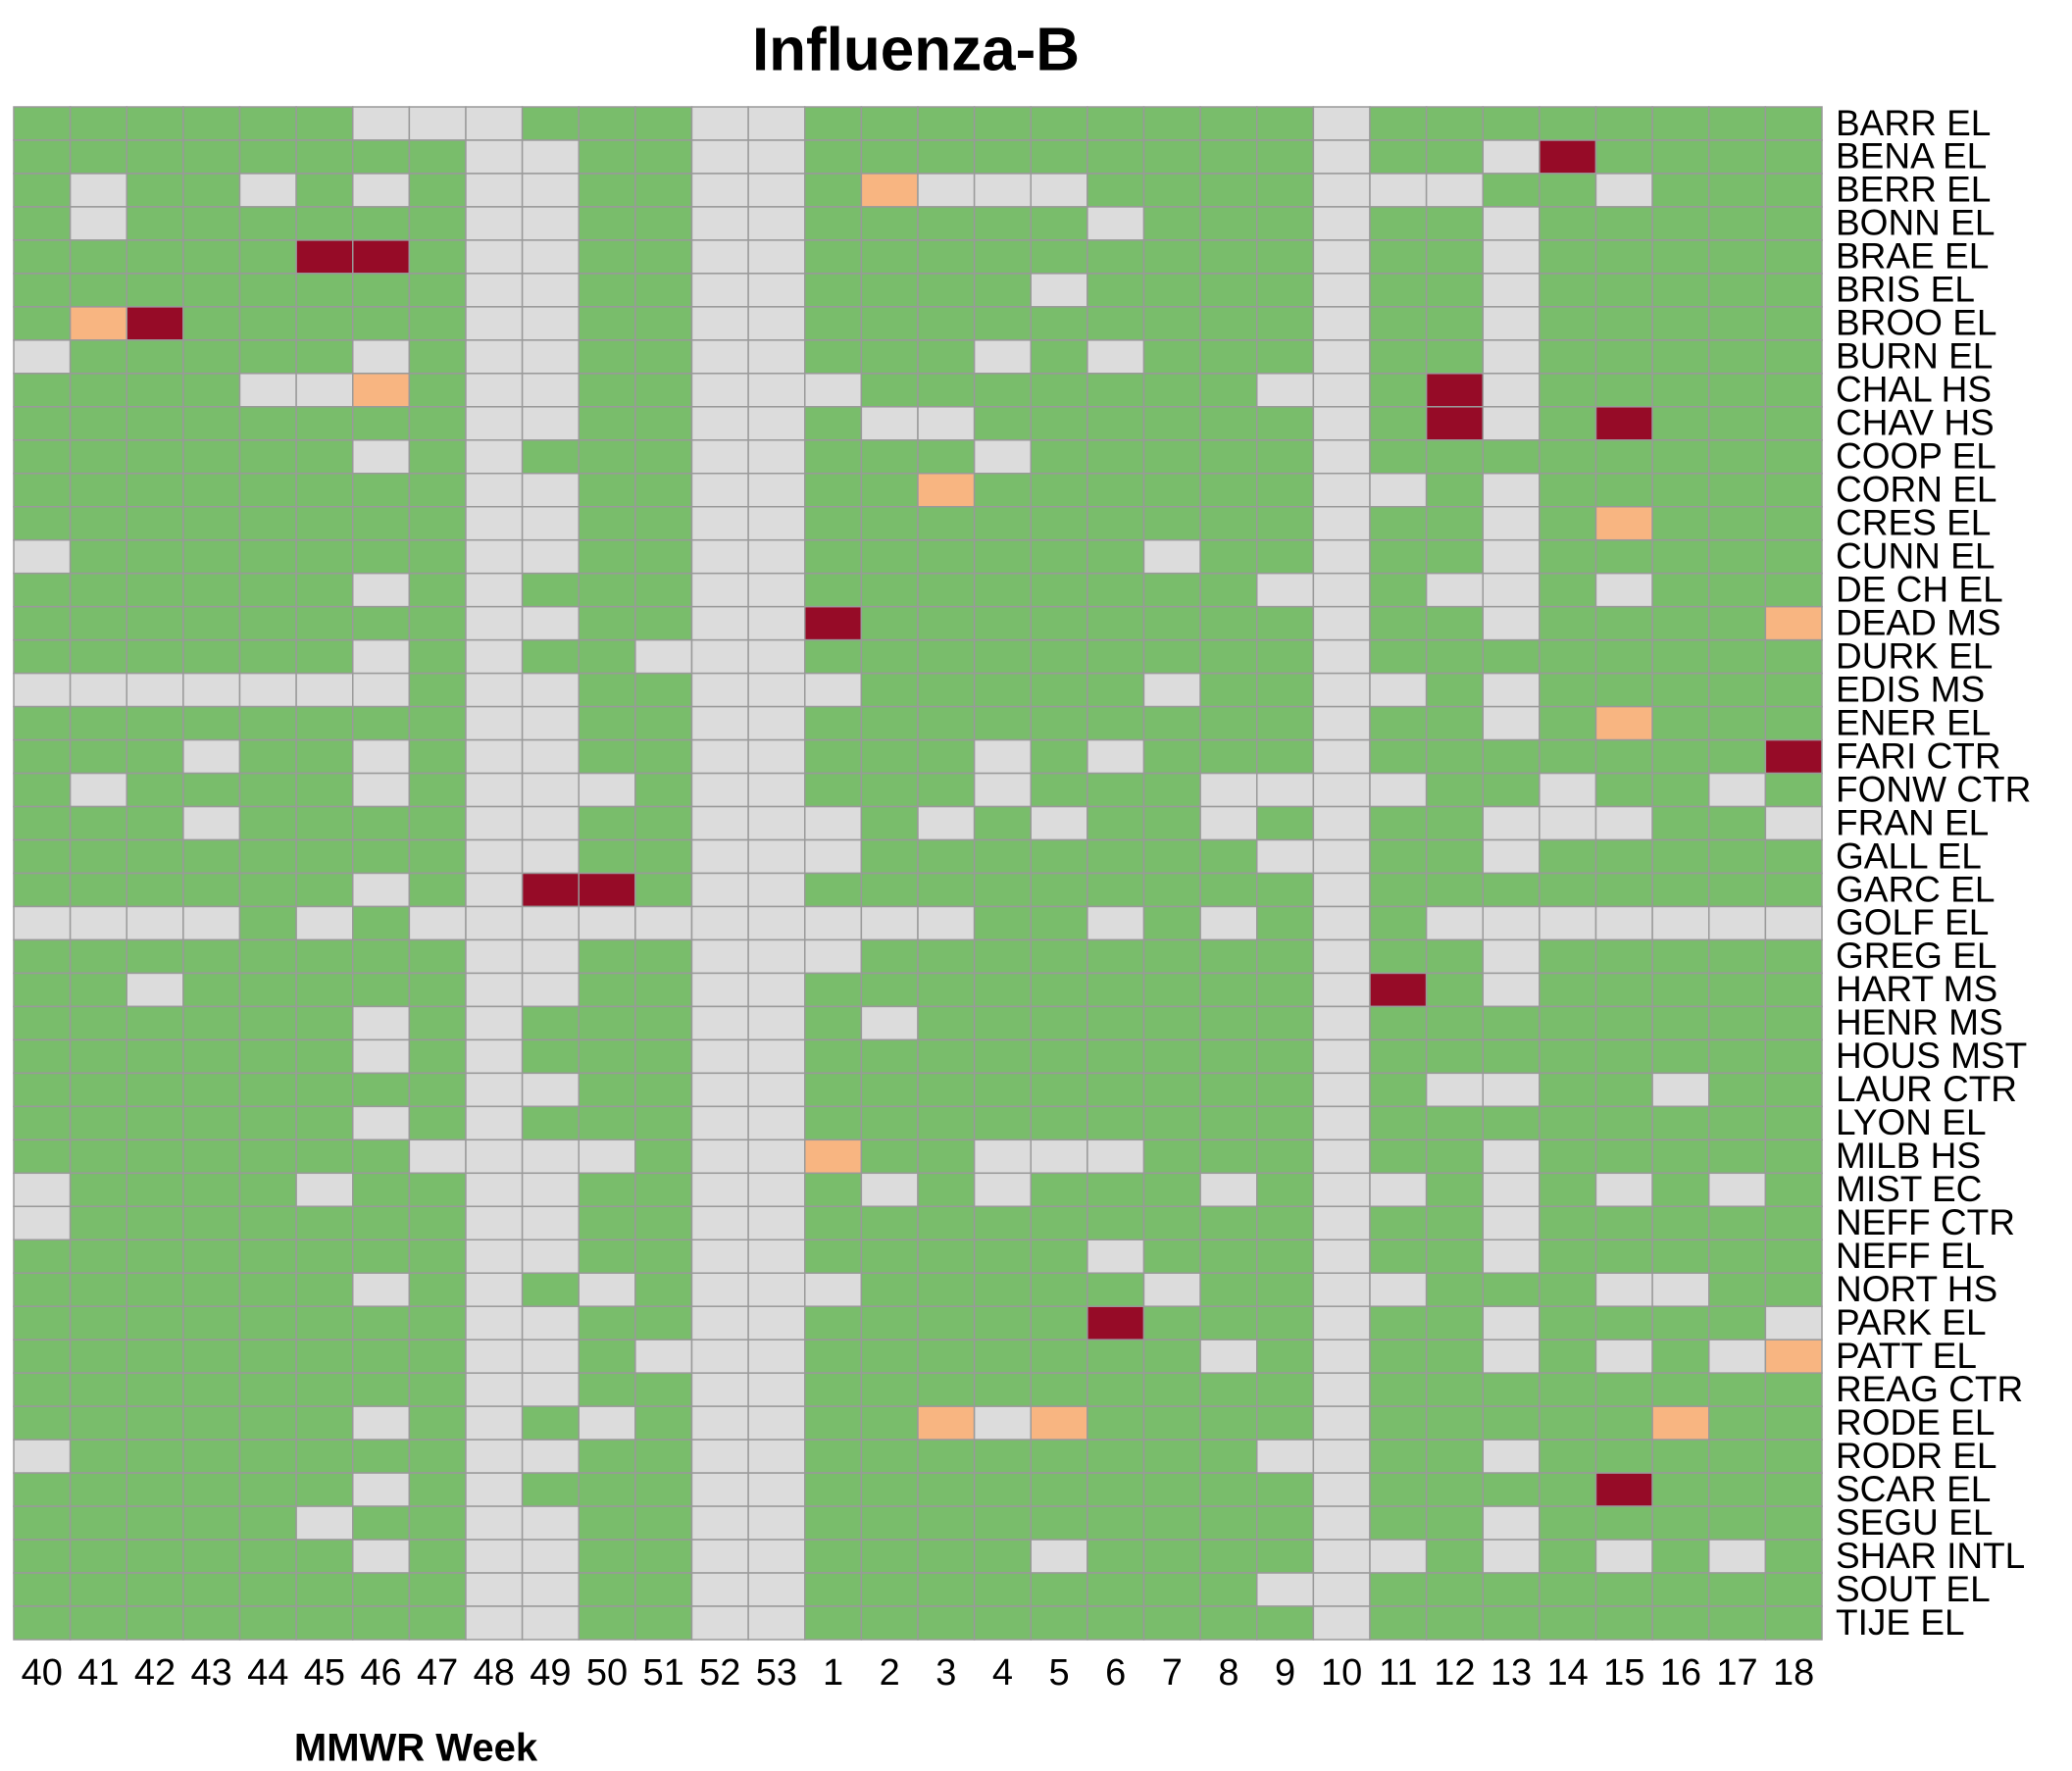 This screenshot has width=2072, height=1771. I want to click on x-tick-label: 11, so click(1398, 1673).